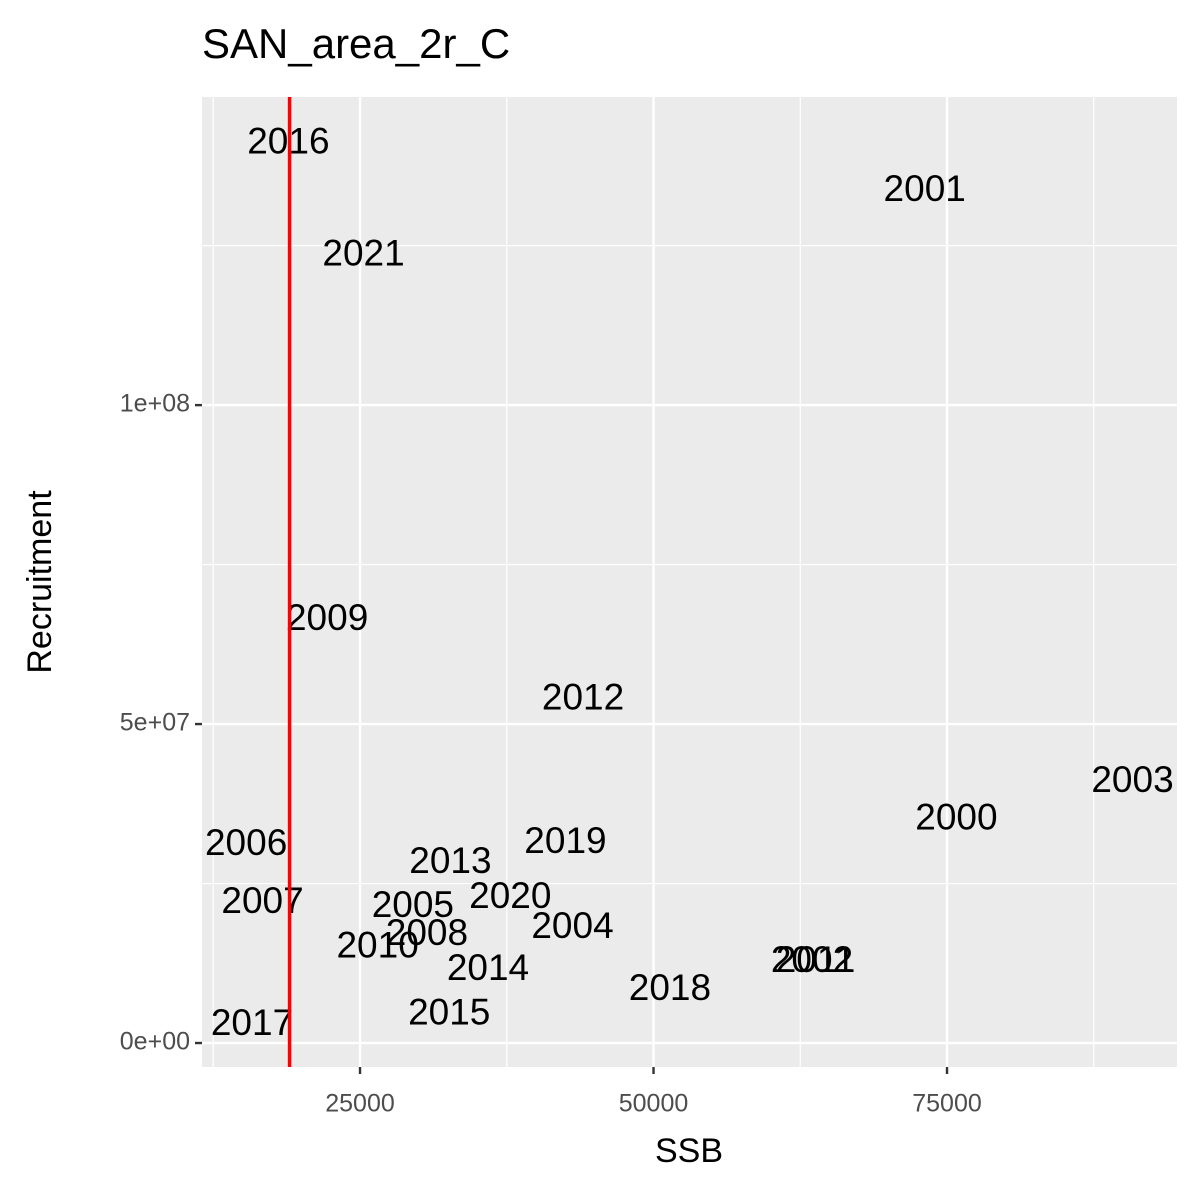 Image resolution: width=1200 pixels, height=1200 pixels. Describe the element at coordinates (654, 1104) in the screenshot. I see `x-tick-label: 50000` at that location.